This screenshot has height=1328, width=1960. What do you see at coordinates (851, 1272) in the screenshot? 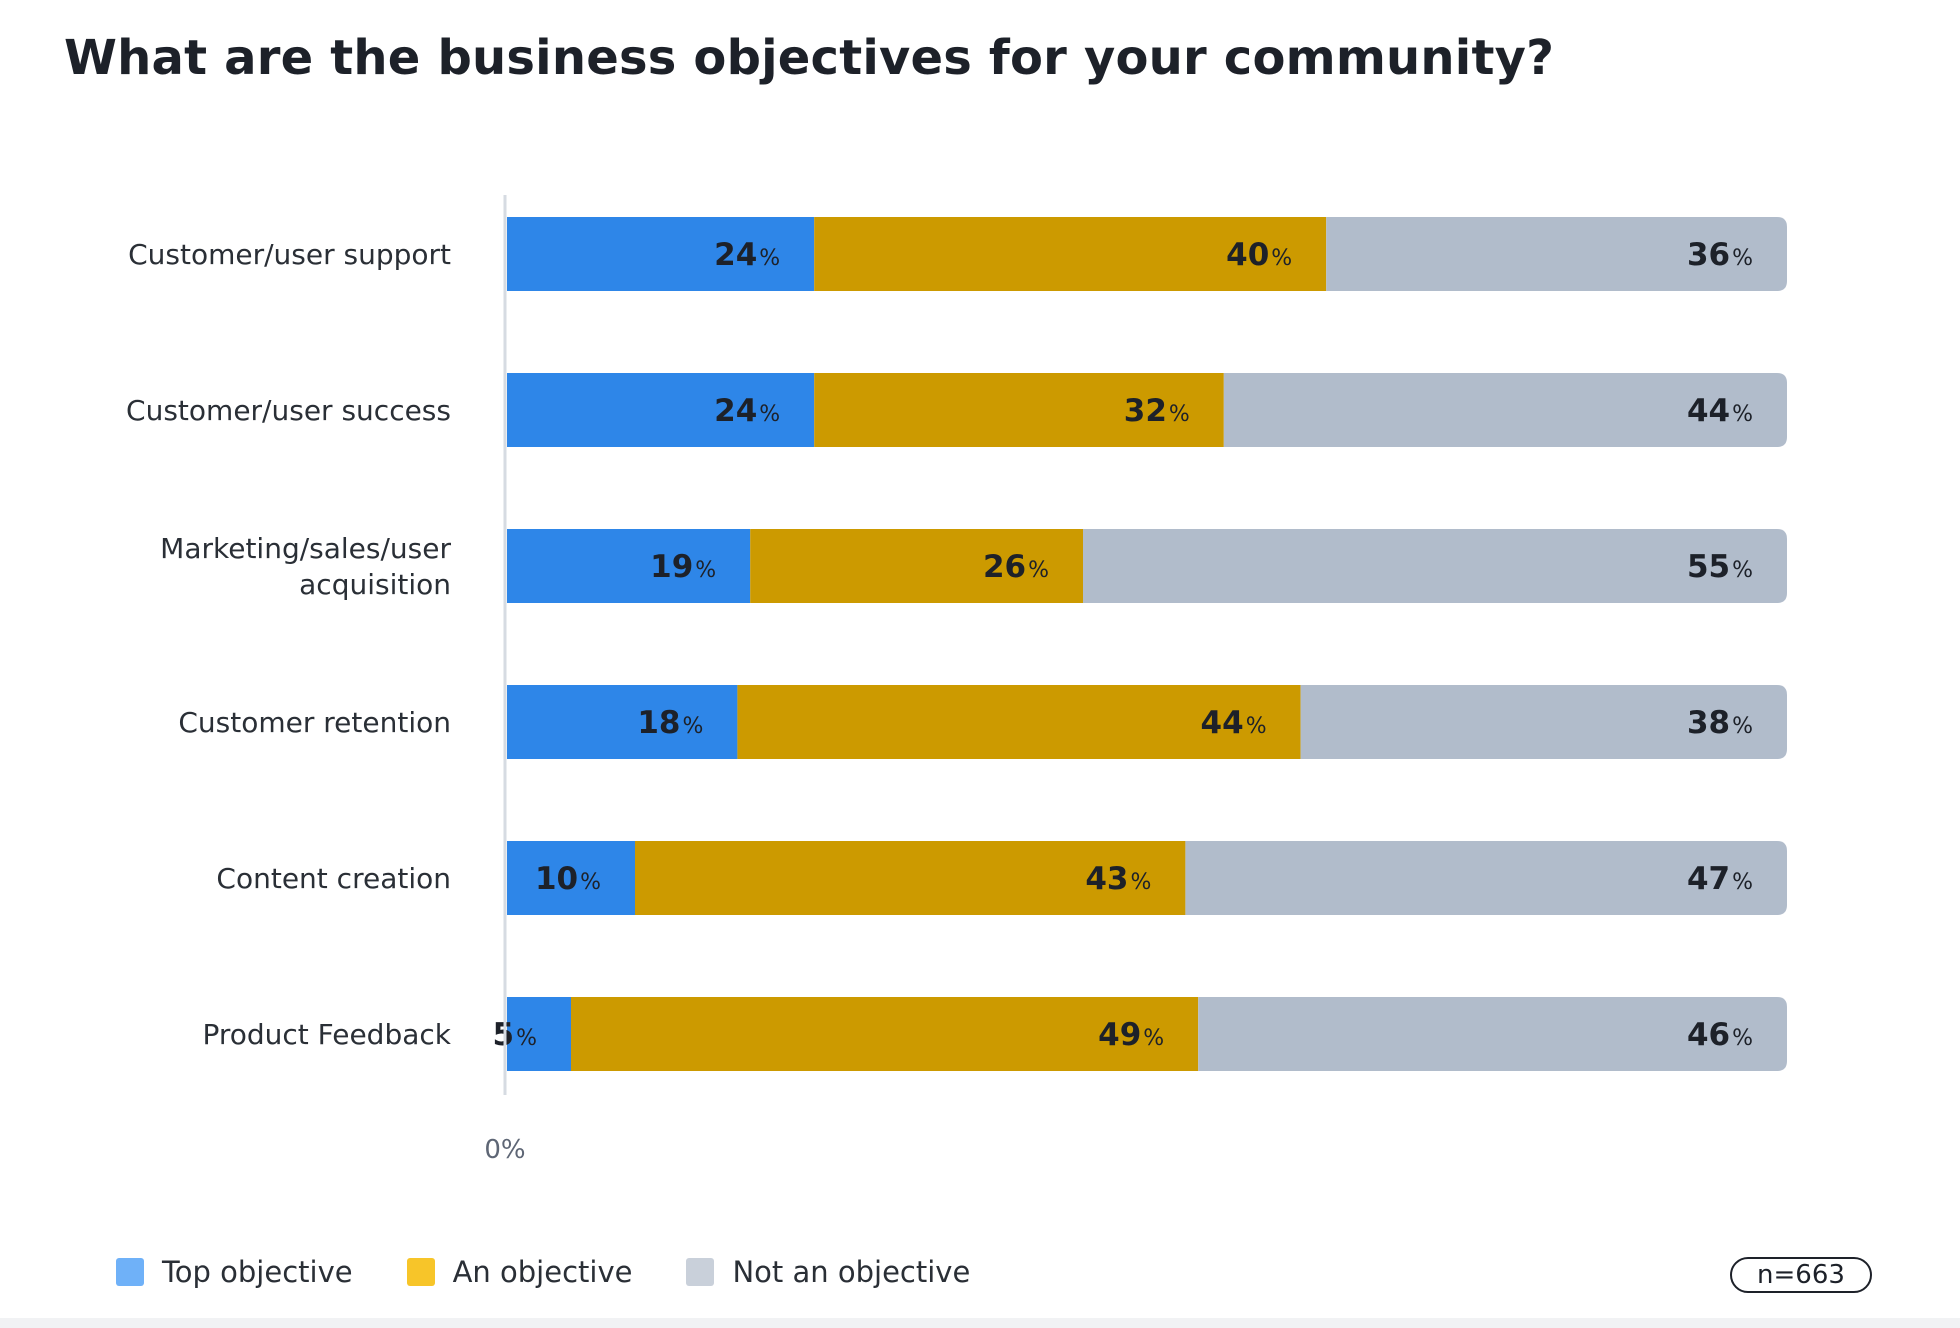
I see `legend-label: Not an objective` at bounding box center [851, 1272].